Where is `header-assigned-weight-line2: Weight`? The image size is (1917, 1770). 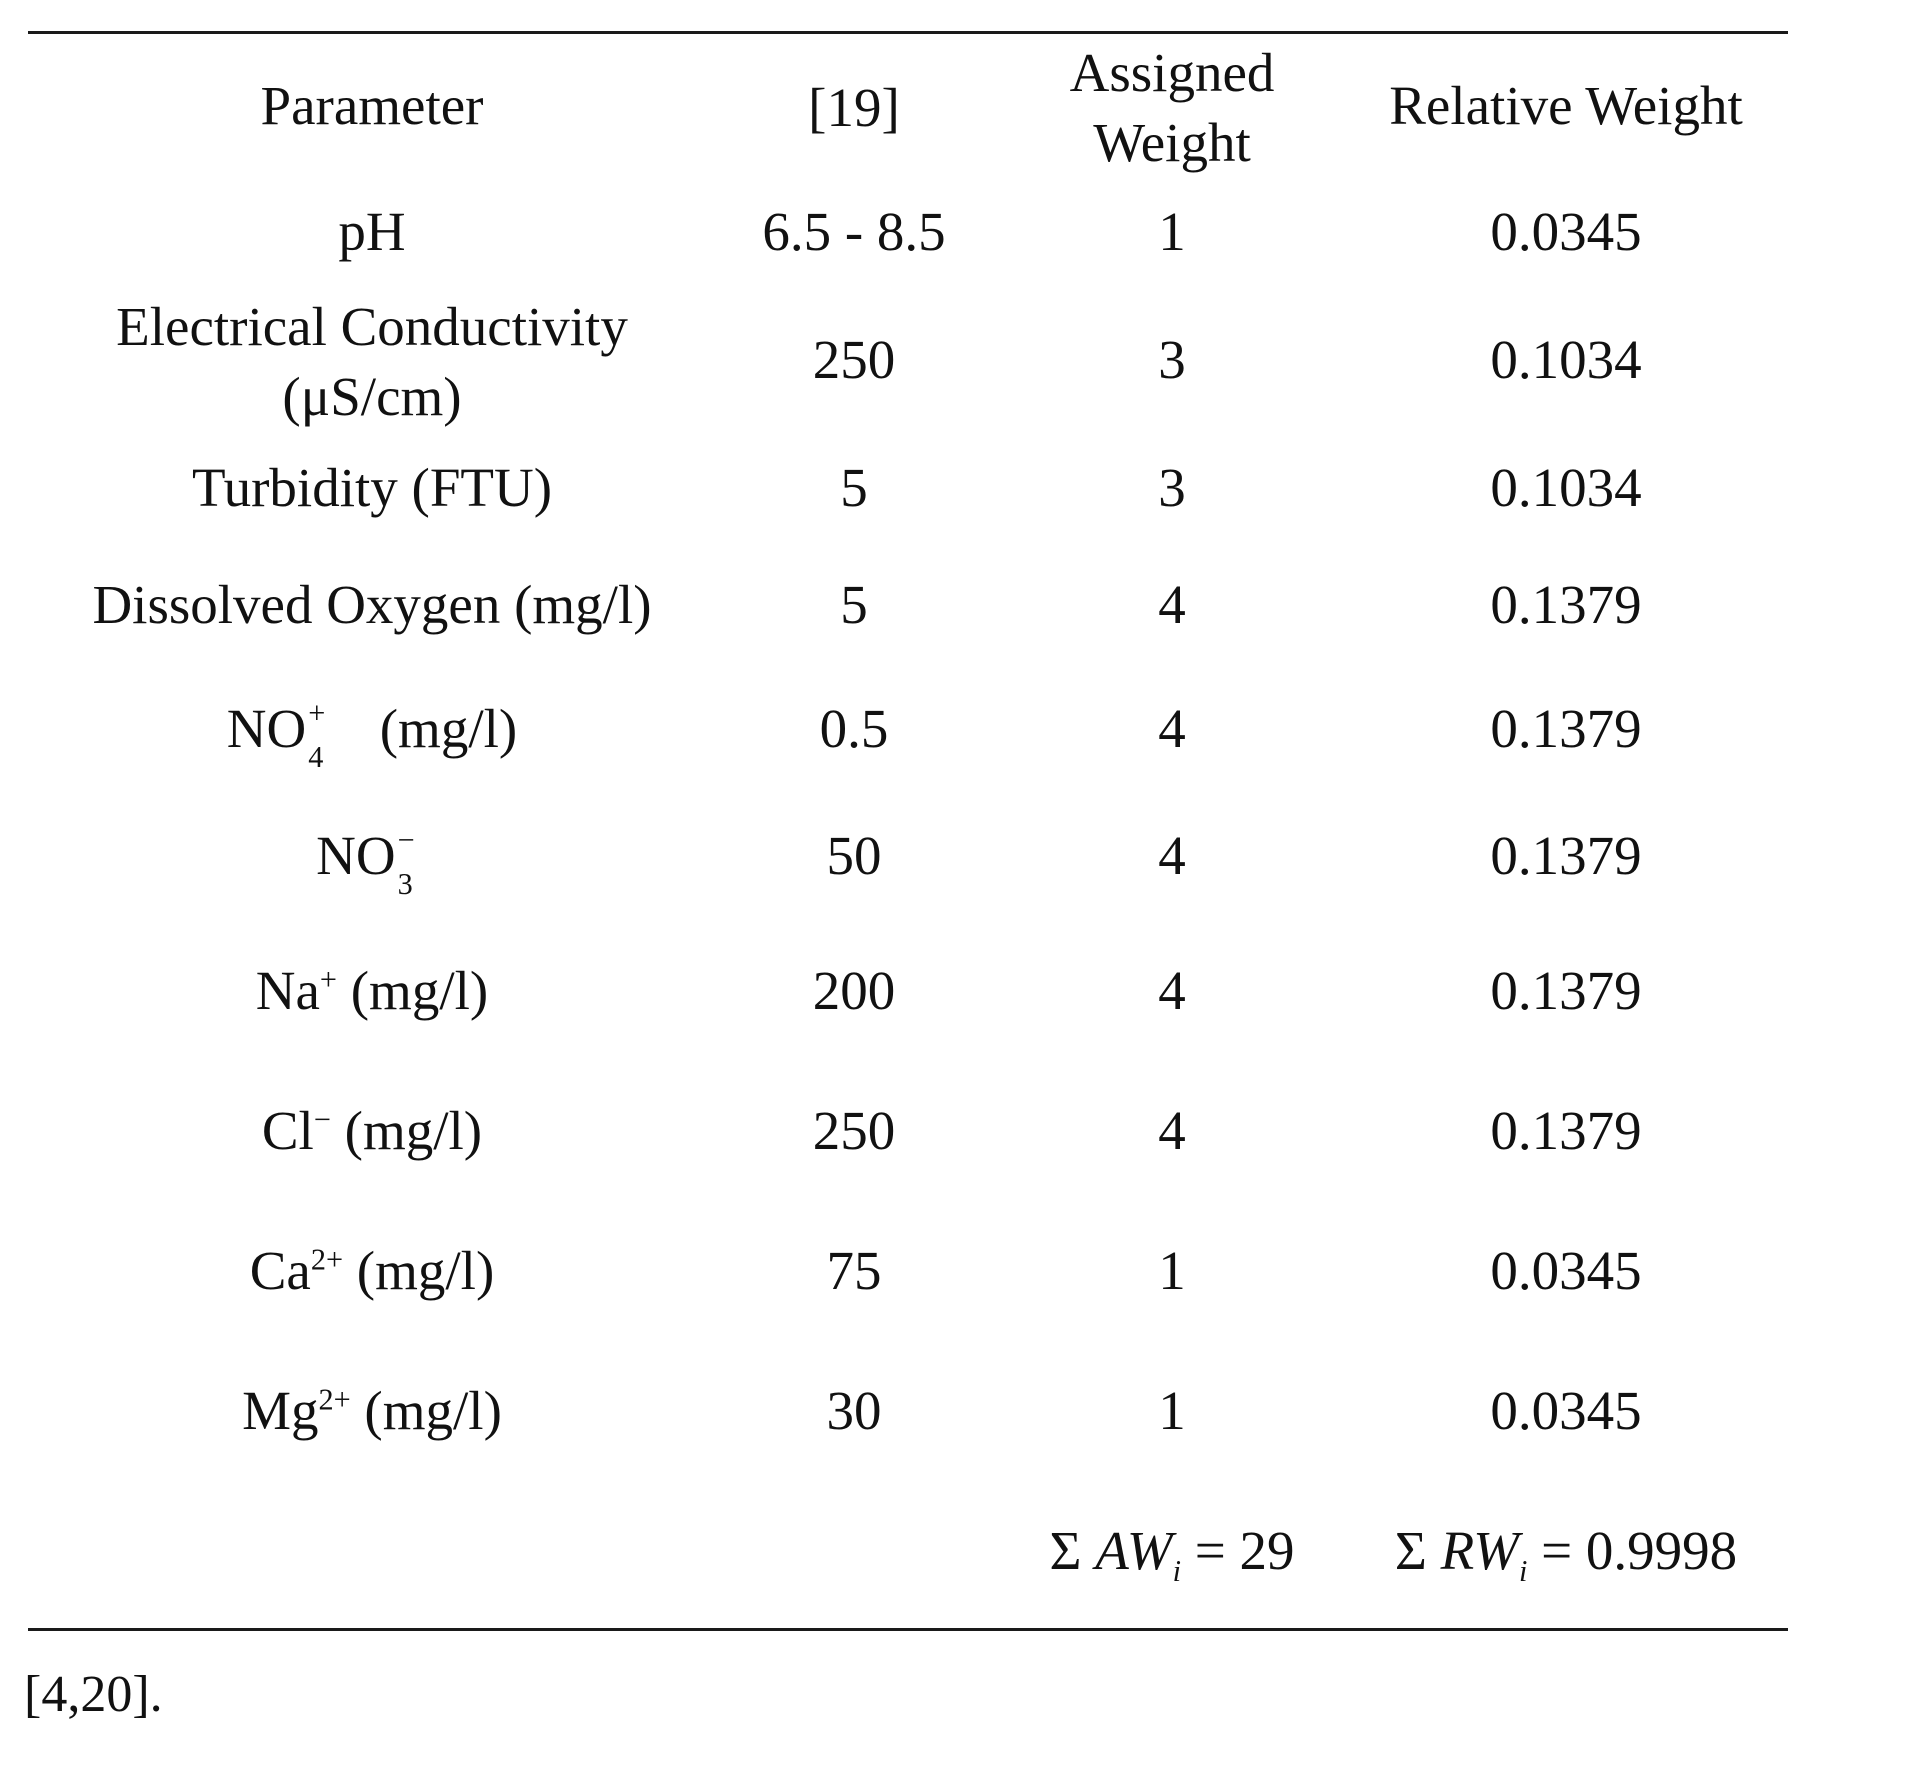 header-assigned-weight-line2: Weight is located at coordinates (1172, 142).